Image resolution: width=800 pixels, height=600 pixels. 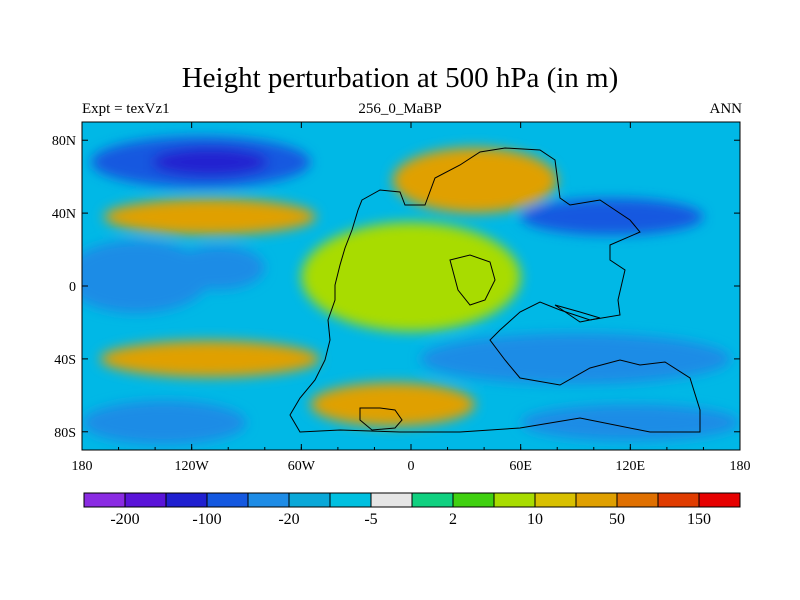 I want to click on x-tick-label: 60W, so click(x=302, y=466).